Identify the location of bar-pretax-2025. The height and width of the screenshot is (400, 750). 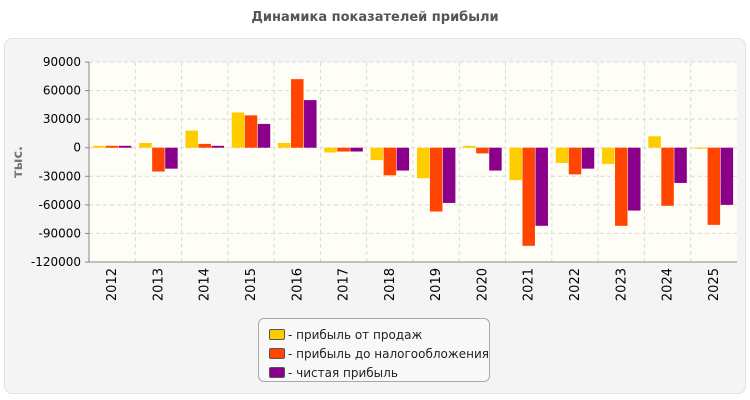
(714, 186).